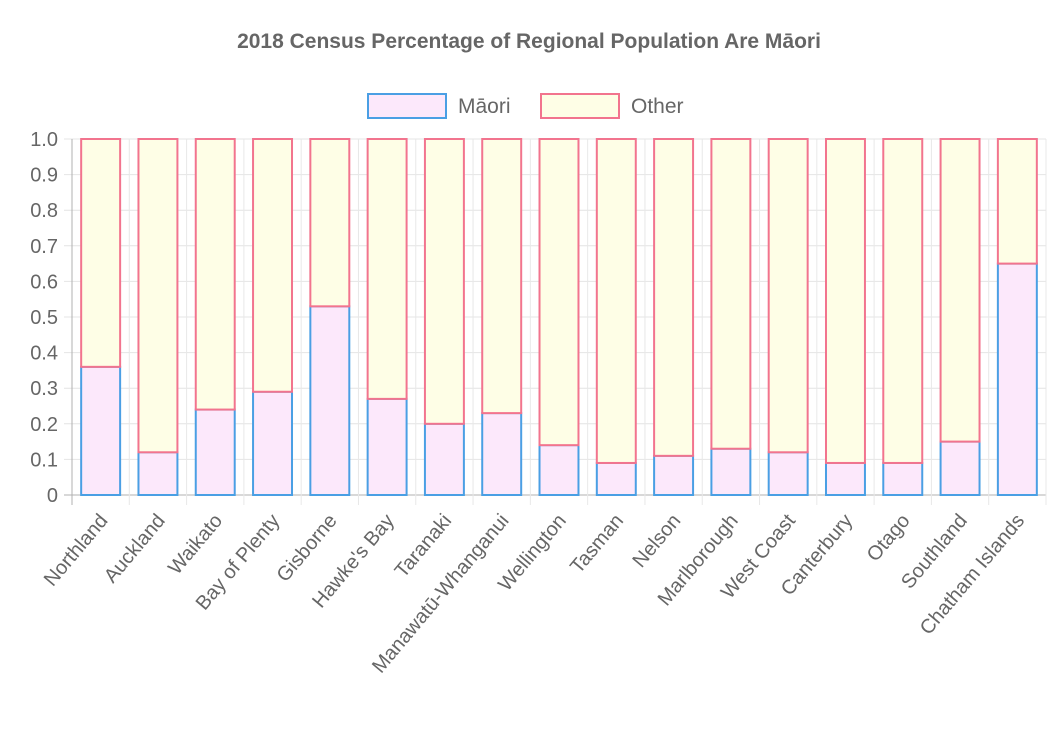  I want to click on x-tick-label: Nelson, so click(657, 541).